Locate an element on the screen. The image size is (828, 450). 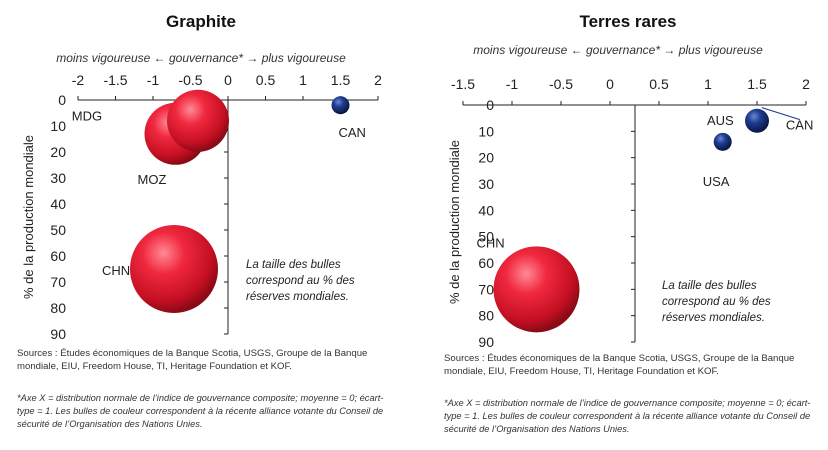
chart-title: Graphite is located at coordinates (201, 21).